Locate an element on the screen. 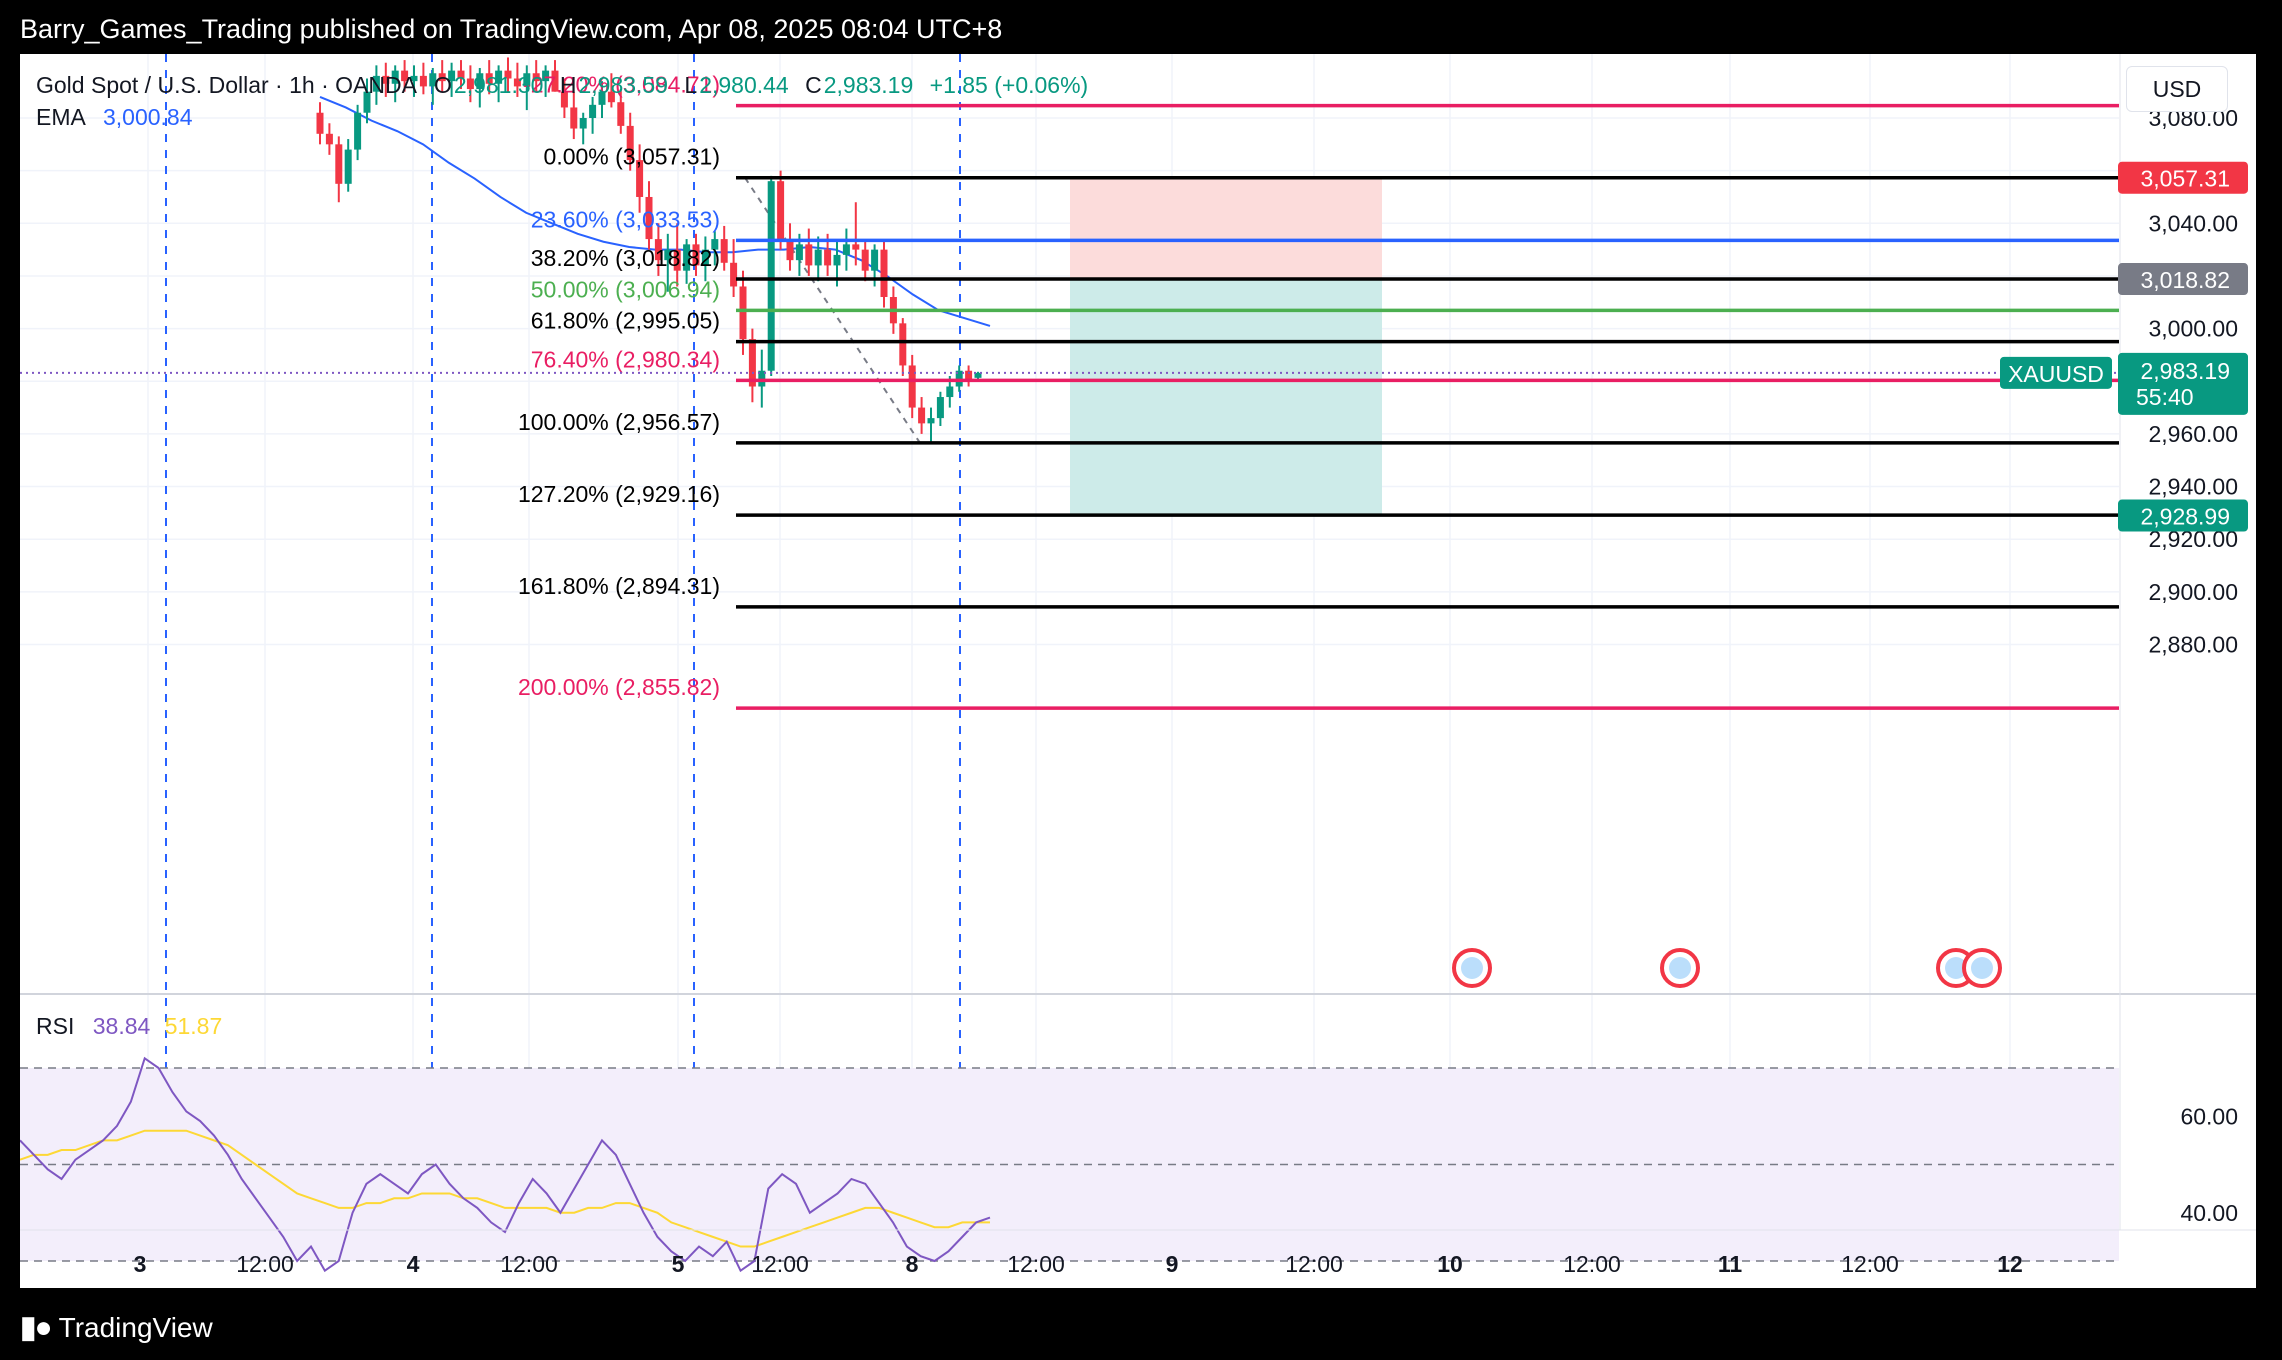 This screenshot has height=1360, width=2282. tradingview-brand: ▮● TradingView is located at coordinates (116, 1327).